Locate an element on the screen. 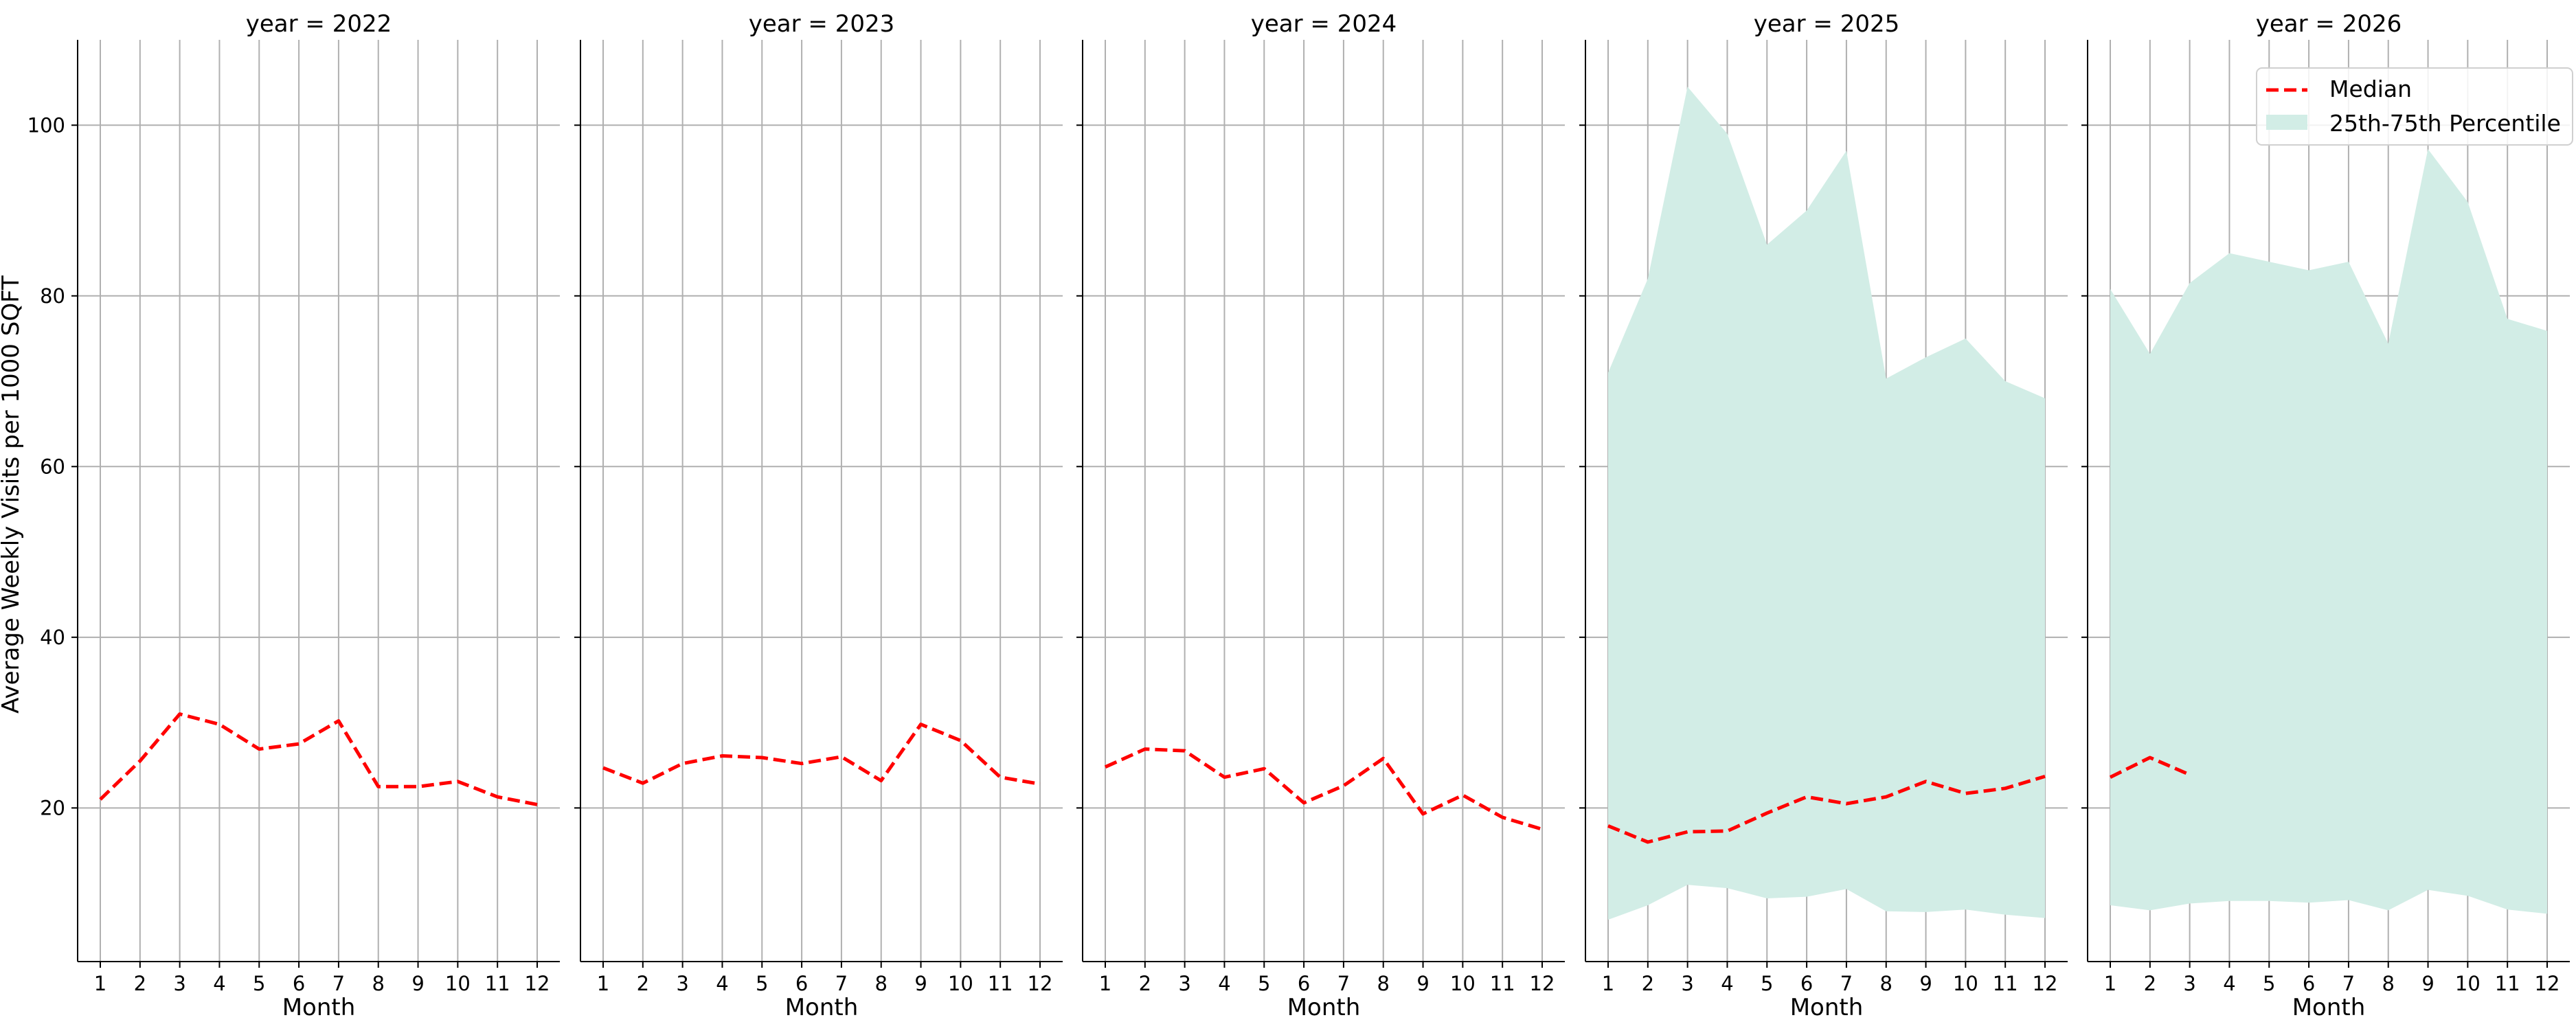 Image resolution: width=2576 pixels, height=1033 pixels. panel-title: year = 2022 is located at coordinates (319, 24).